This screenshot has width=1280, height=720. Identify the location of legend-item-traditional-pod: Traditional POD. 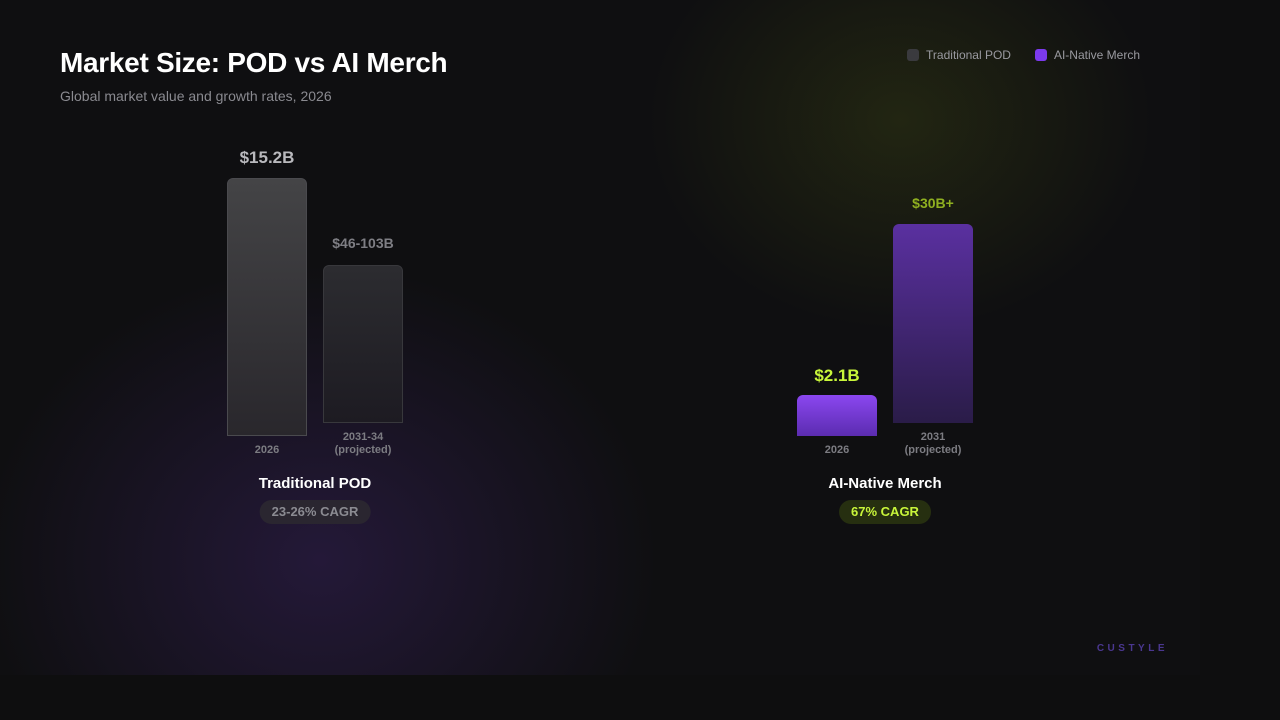
(959, 55).